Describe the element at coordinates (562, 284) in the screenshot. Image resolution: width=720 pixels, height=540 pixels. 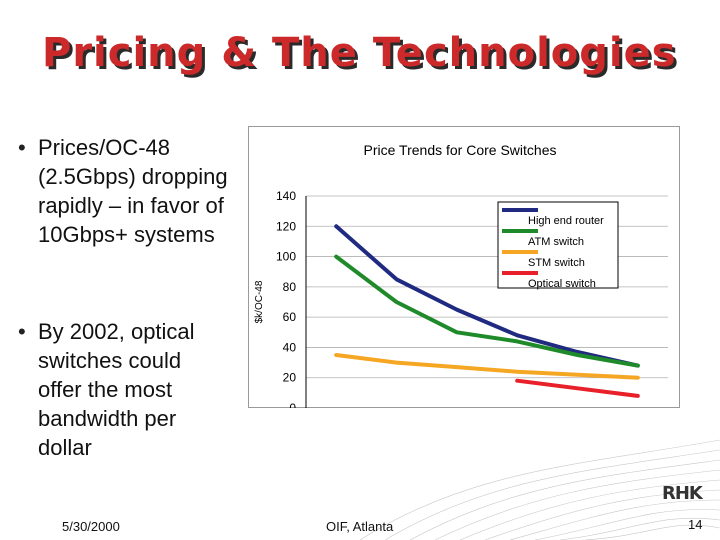
I see `legend-label-4: Optical switch` at that location.